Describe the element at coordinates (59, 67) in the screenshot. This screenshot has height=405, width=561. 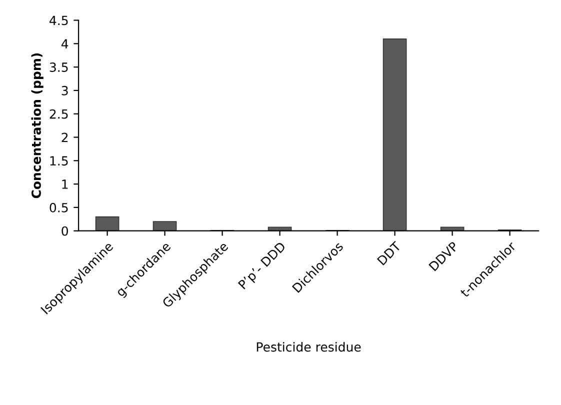
I see `y-tick-label: 3.5` at that location.